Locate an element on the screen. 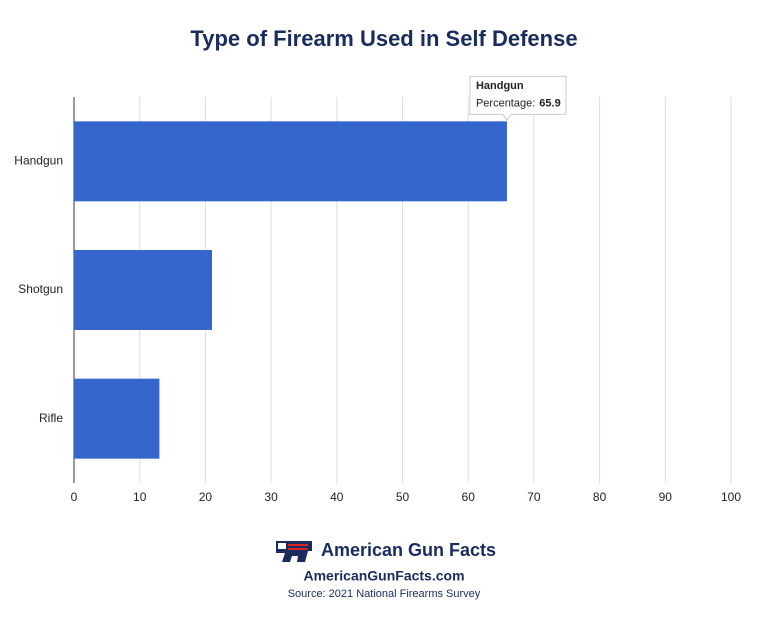 The height and width of the screenshot is (620, 768). logo is located at coordinates (294, 551).